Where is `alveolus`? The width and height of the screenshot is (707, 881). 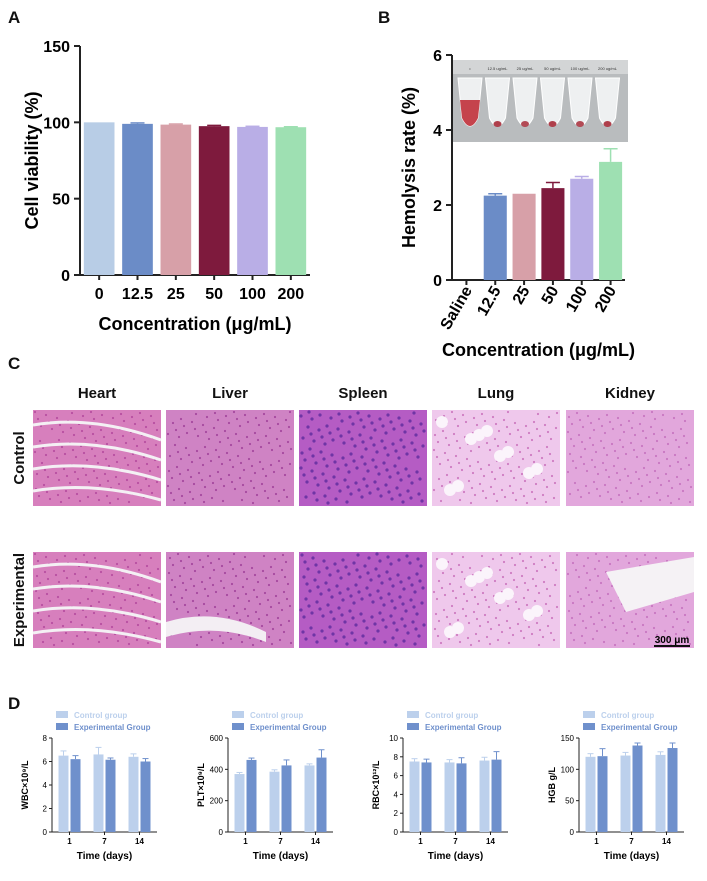
alveolus is located at coordinates (487, 573).